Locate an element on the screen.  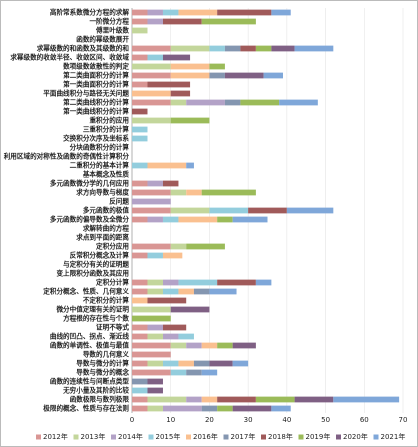
x-tick-label: 50 is located at coordinates (325, 420).